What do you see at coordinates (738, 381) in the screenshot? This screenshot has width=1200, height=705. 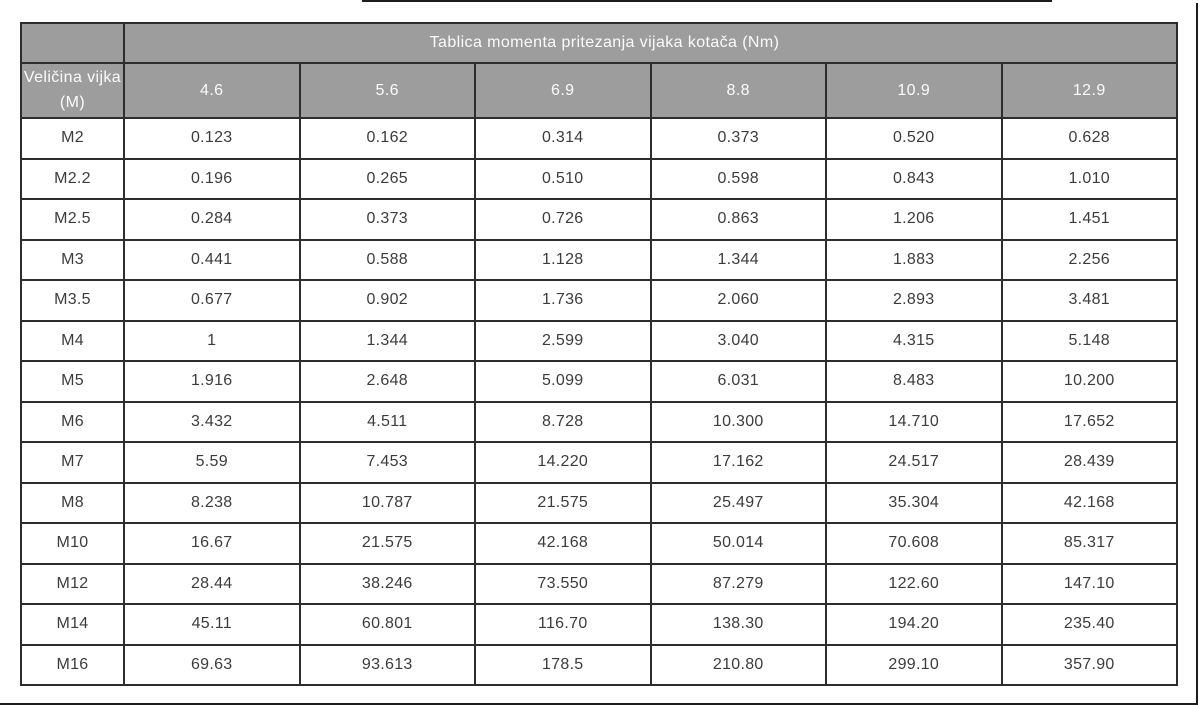 I see `torque-value-cell: 6.031` at bounding box center [738, 381].